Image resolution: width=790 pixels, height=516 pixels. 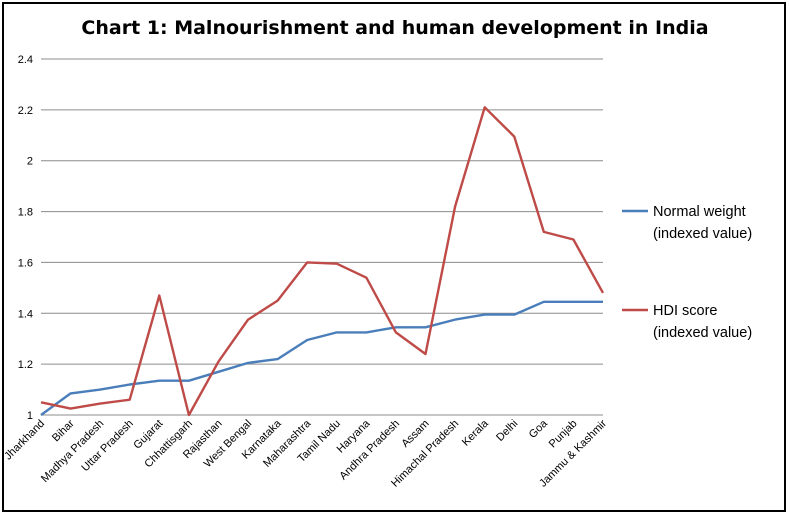 What do you see at coordinates (699, 212) in the screenshot?
I see `legend-label-normal-weight: Normal weight` at bounding box center [699, 212].